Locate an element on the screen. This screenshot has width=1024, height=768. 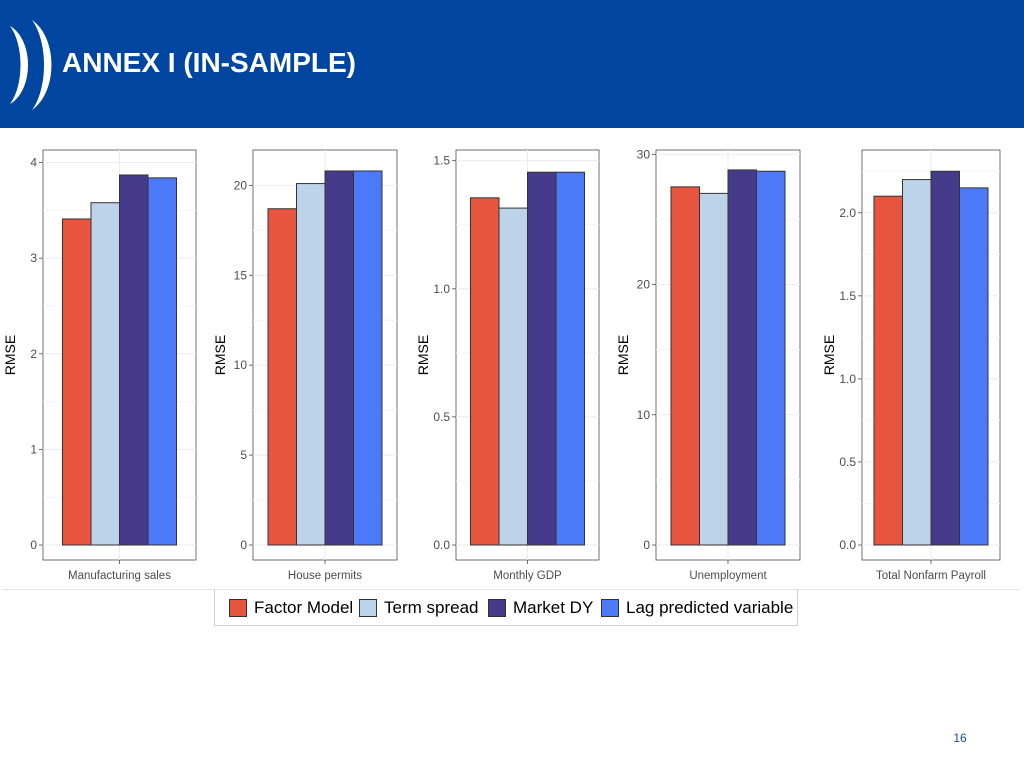
x-tick-label: Manufacturing sales is located at coordinates (119, 576).